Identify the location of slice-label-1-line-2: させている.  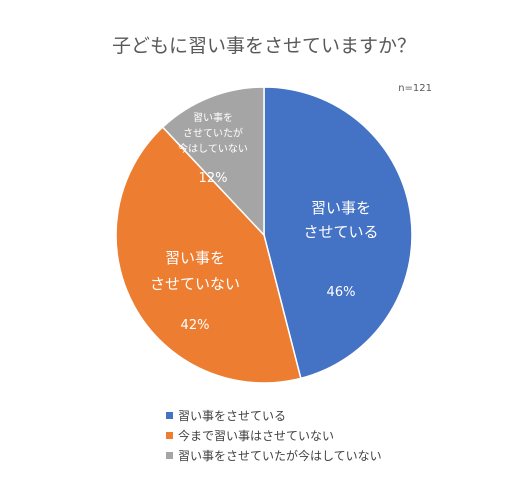
(340, 232).